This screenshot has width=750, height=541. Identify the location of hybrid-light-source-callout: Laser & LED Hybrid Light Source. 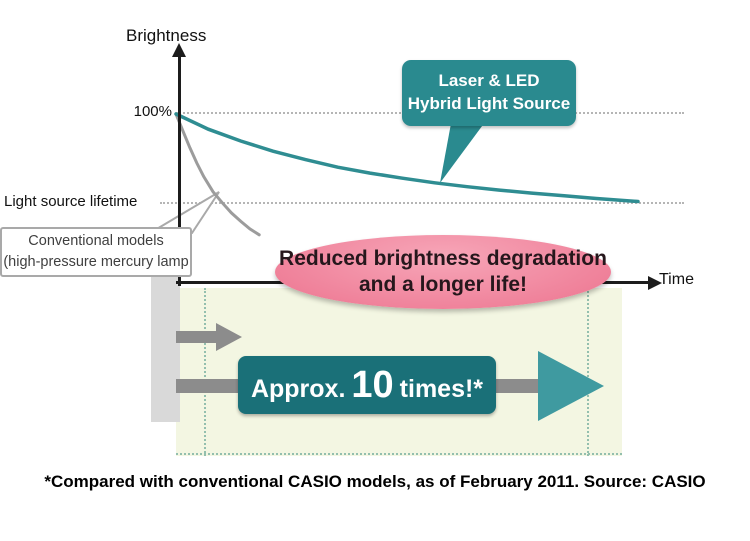
(489, 93).